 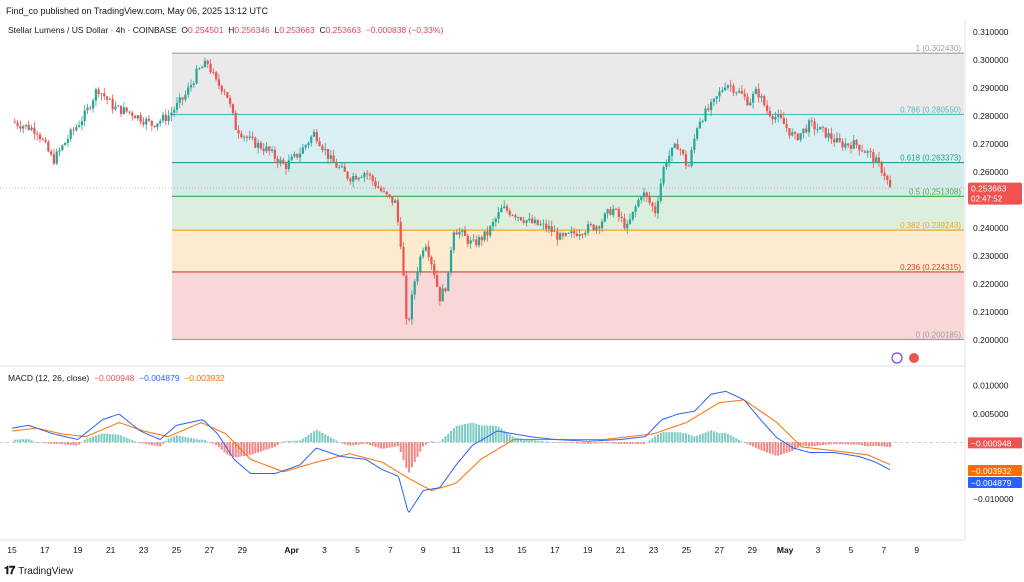 I want to click on footer: 𝟏𝟕 TradingView, so click(x=38, y=571).